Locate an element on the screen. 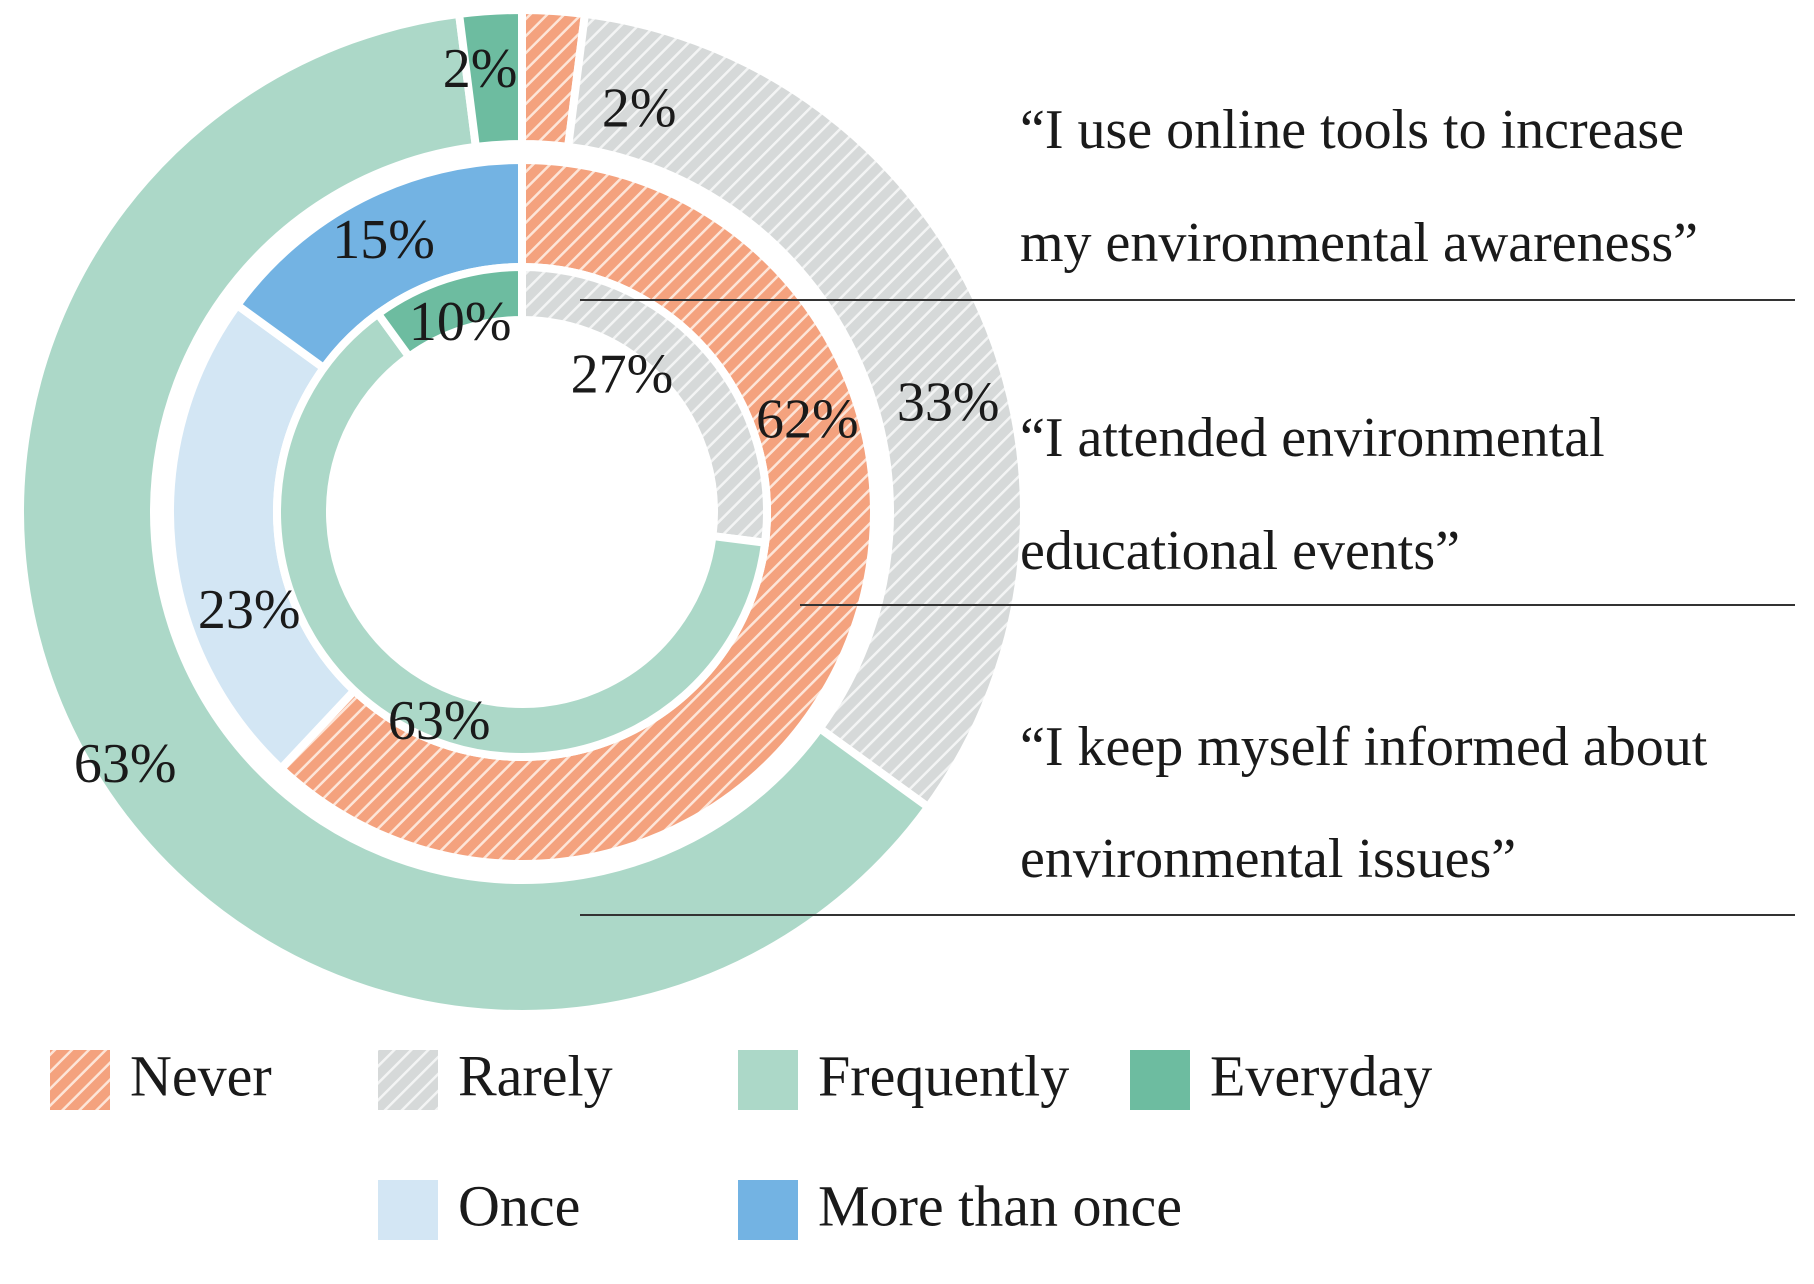 The height and width of the screenshot is (1284, 1814). legend-swatch-everyday is located at coordinates (1160, 1080).